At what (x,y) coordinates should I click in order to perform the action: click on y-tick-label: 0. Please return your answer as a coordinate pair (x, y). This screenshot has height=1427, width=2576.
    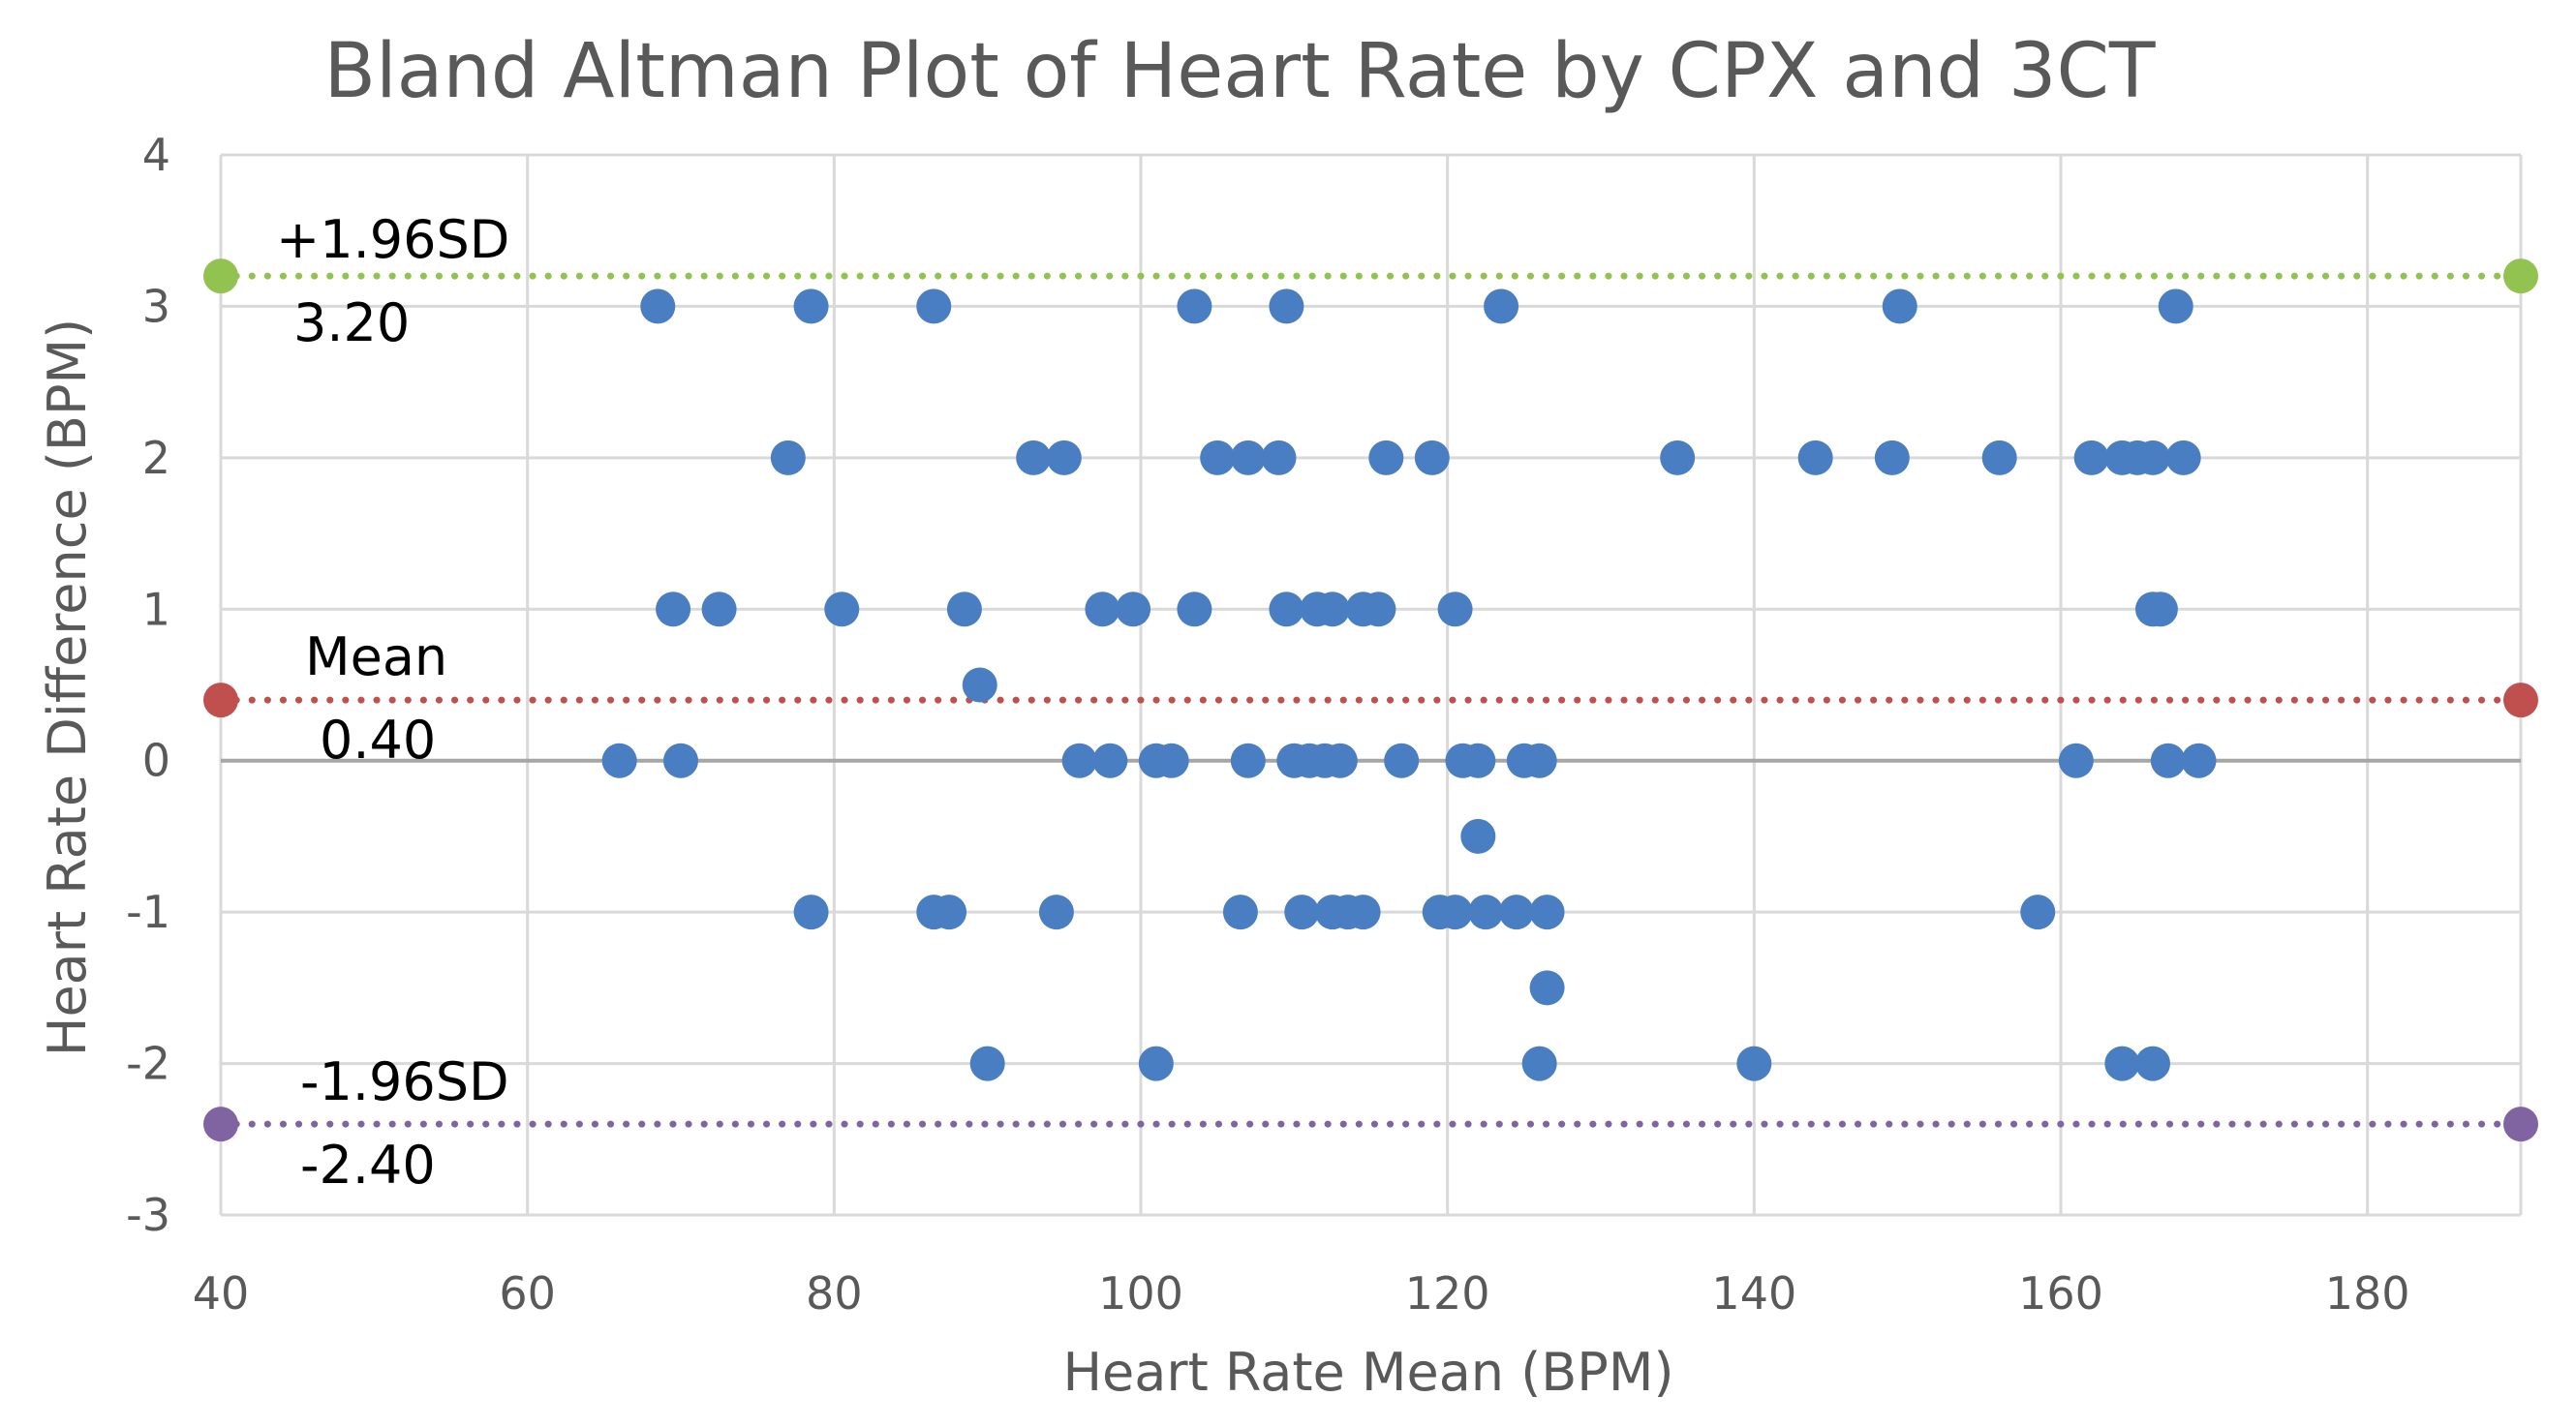
    Looking at the image, I should click on (156, 761).